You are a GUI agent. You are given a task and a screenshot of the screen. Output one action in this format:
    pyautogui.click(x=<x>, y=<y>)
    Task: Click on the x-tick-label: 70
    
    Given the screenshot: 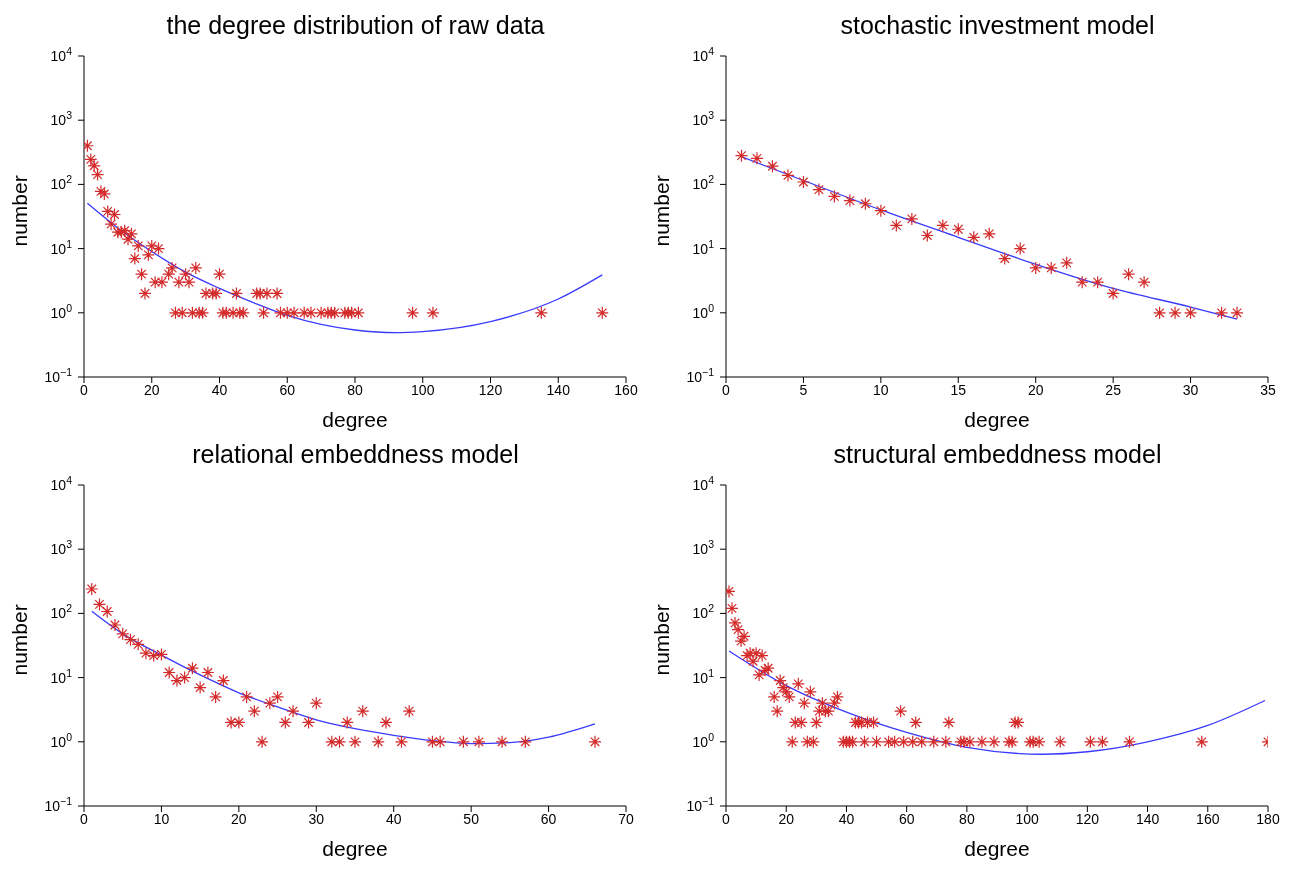 What is the action you would take?
    pyautogui.click(x=626, y=818)
    